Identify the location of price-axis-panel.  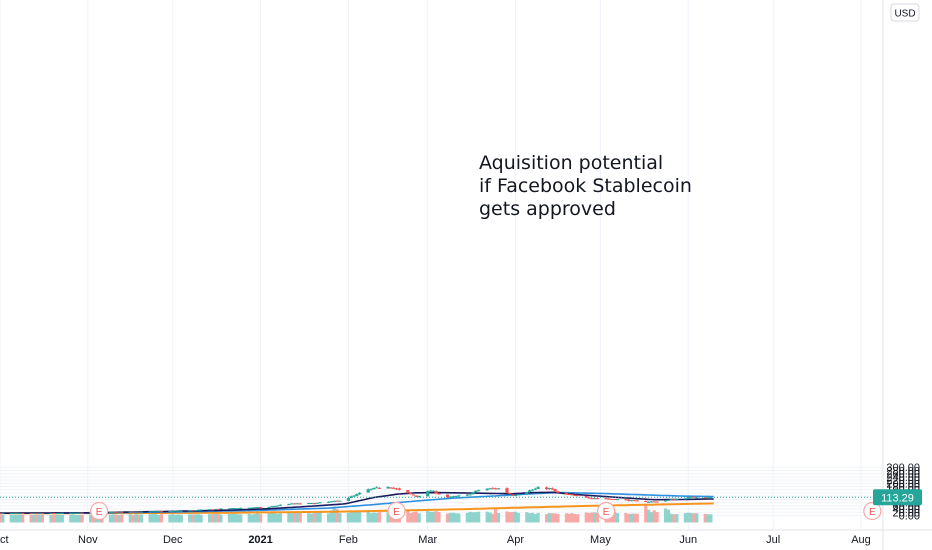
(907, 275).